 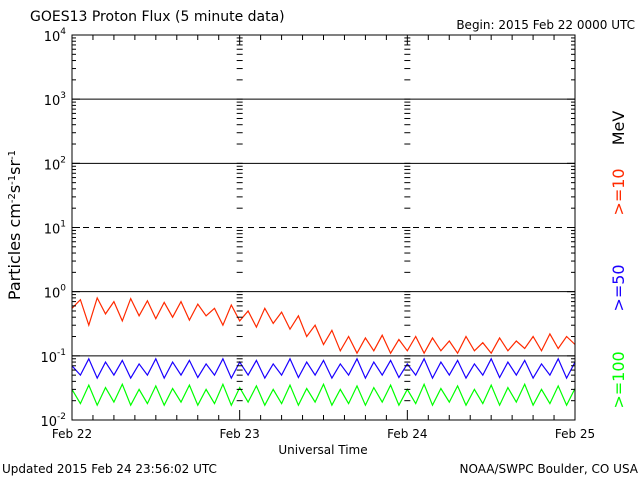 What do you see at coordinates (72, 434) in the screenshot?
I see `x-tick-label-0: Feb 22` at bounding box center [72, 434].